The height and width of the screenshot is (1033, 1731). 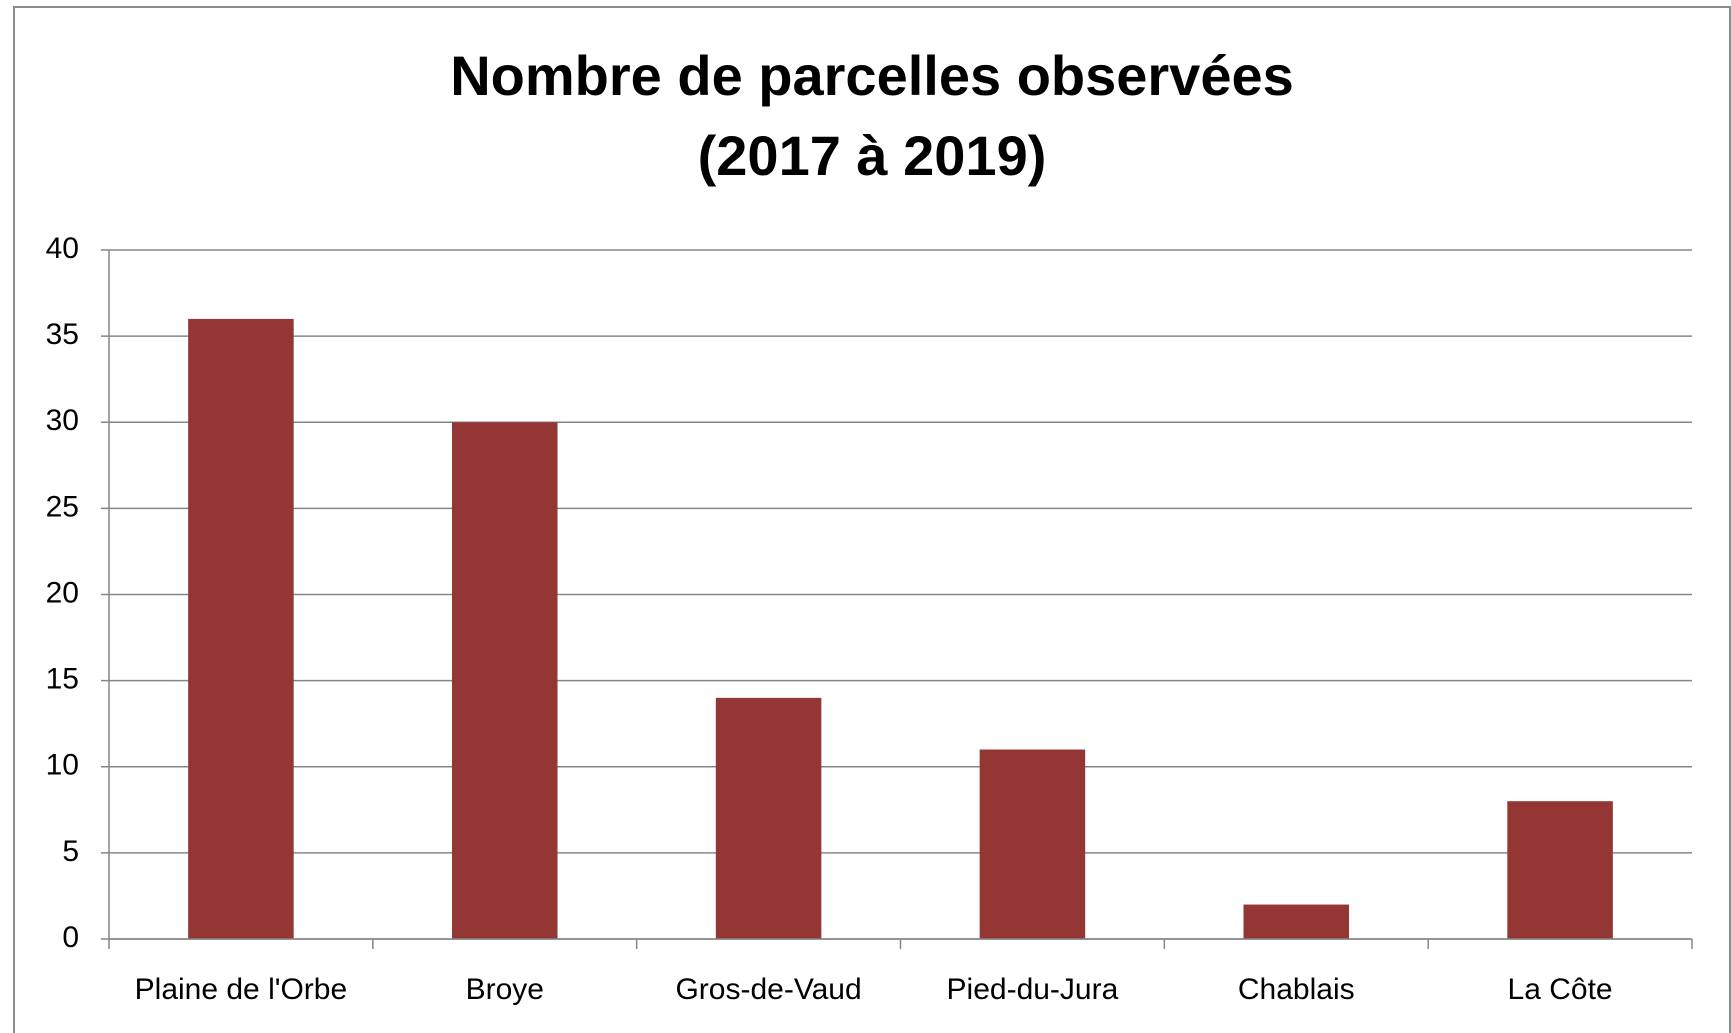 What do you see at coordinates (62, 679) in the screenshot?
I see `y-tick-label: 15` at bounding box center [62, 679].